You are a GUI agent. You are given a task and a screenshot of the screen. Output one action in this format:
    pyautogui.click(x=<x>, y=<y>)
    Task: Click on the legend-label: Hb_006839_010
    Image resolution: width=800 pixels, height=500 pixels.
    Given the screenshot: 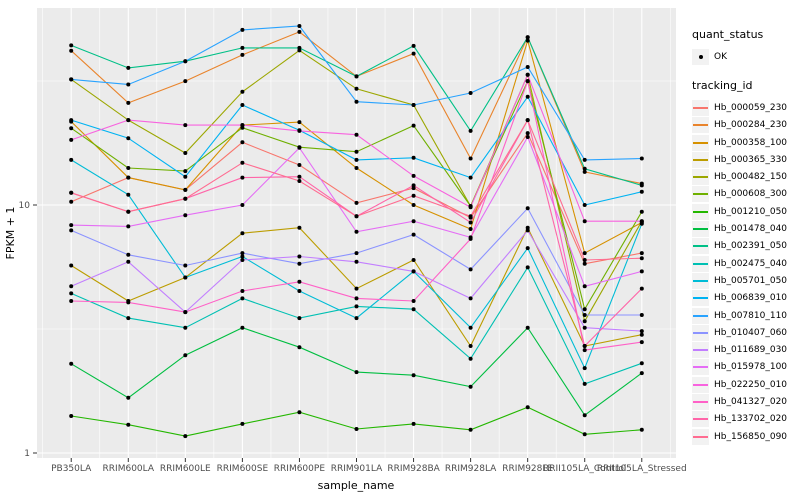 What is the action you would take?
    pyautogui.click(x=751, y=298)
    